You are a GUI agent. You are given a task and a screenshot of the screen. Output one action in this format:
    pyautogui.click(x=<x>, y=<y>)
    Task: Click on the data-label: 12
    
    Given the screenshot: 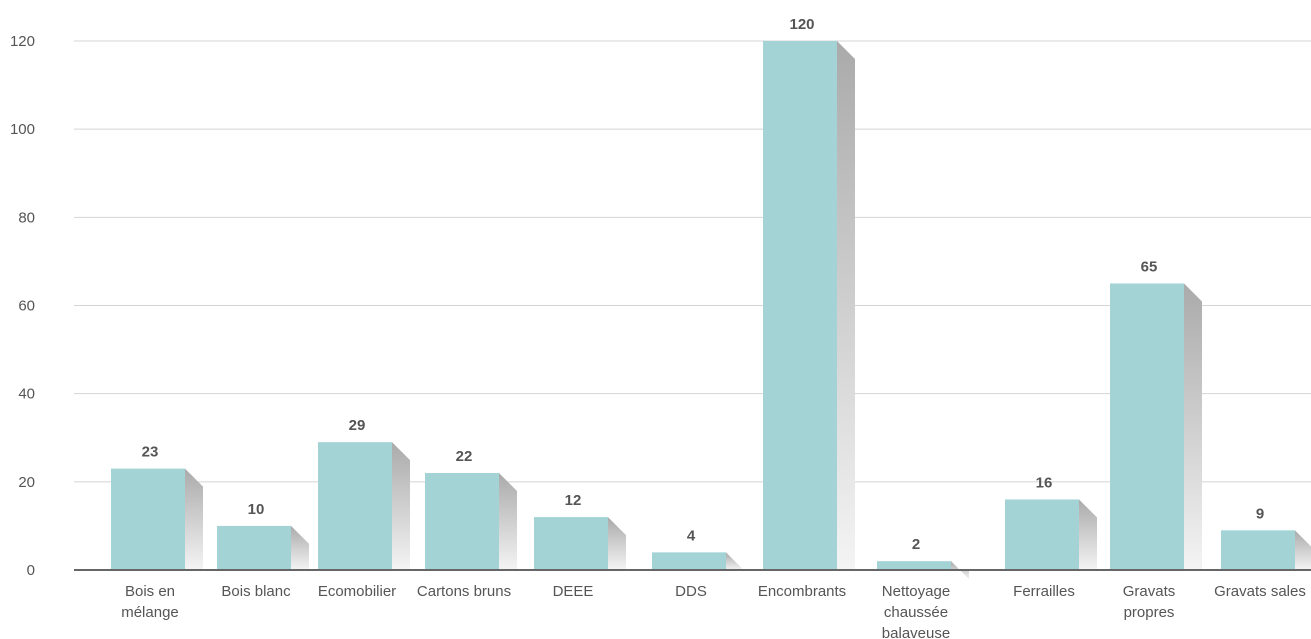 What is the action you would take?
    pyautogui.click(x=573, y=500)
    